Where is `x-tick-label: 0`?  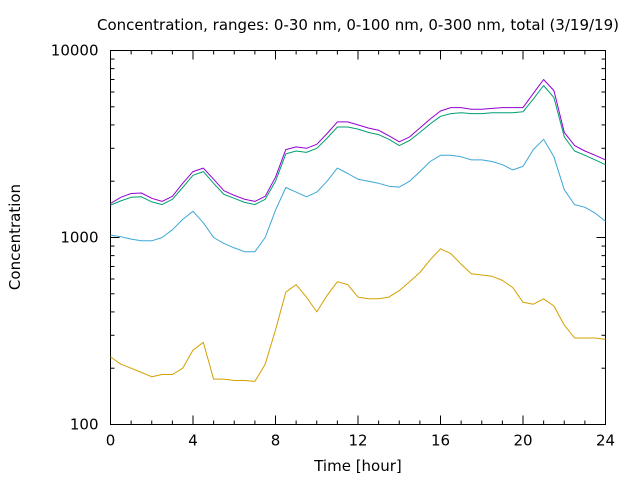 x-tick-label: 0 is located at coordinates (111, 441).